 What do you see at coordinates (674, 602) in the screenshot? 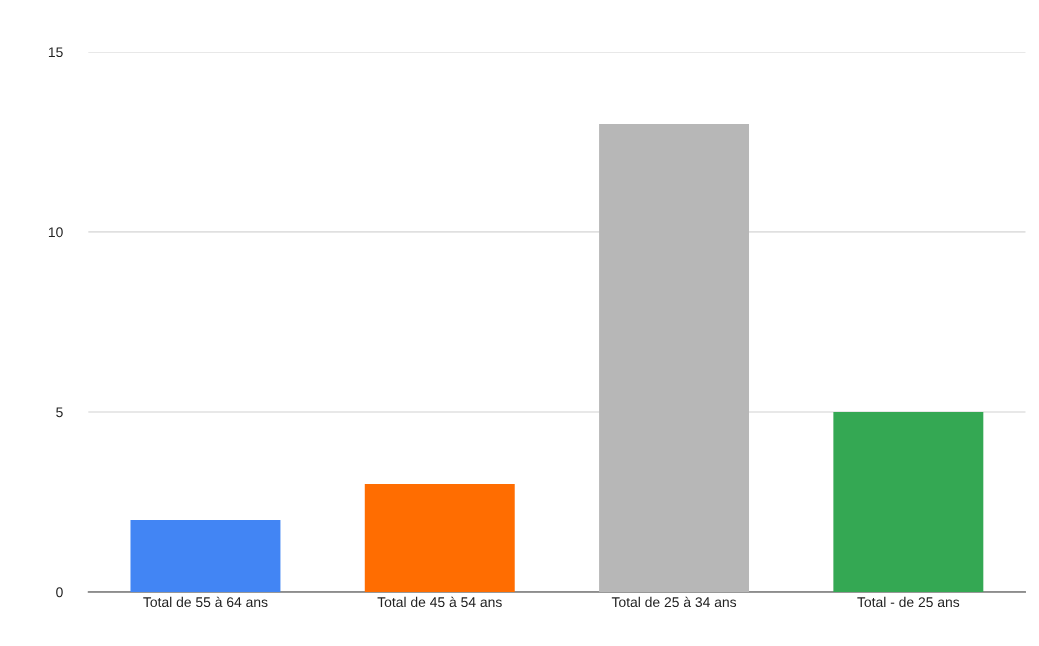
I see `x-tick-label: Total de 25 à 34 ans` at bounding box center [674, 602].